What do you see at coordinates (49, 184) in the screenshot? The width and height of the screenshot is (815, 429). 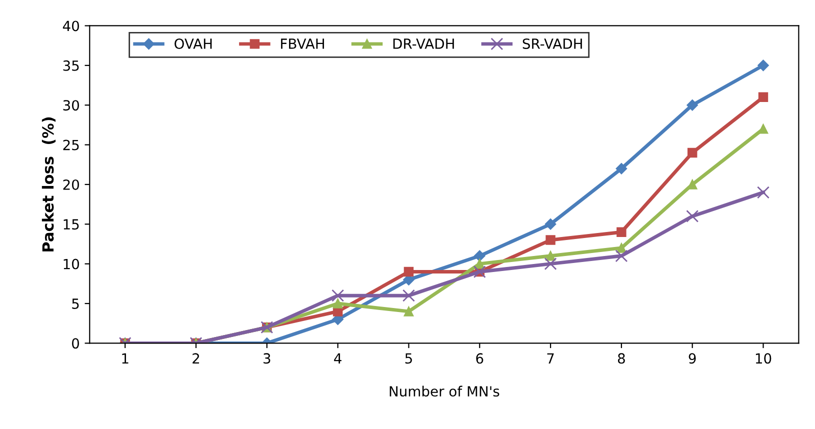 I see `y-axis-title: Packet loss (%)` at bounding box center [49, 184].